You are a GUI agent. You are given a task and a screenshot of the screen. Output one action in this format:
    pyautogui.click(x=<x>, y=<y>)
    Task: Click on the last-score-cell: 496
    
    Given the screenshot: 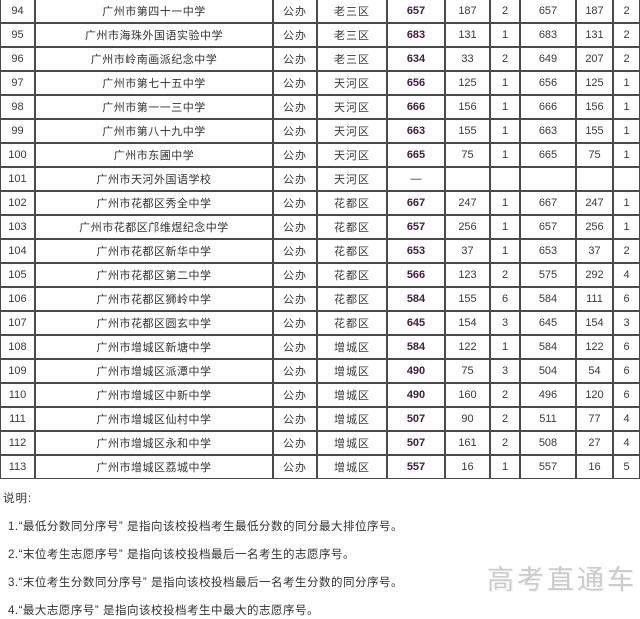 What is the action you would take?
    pyautogui.click(x=548, y=395)
    